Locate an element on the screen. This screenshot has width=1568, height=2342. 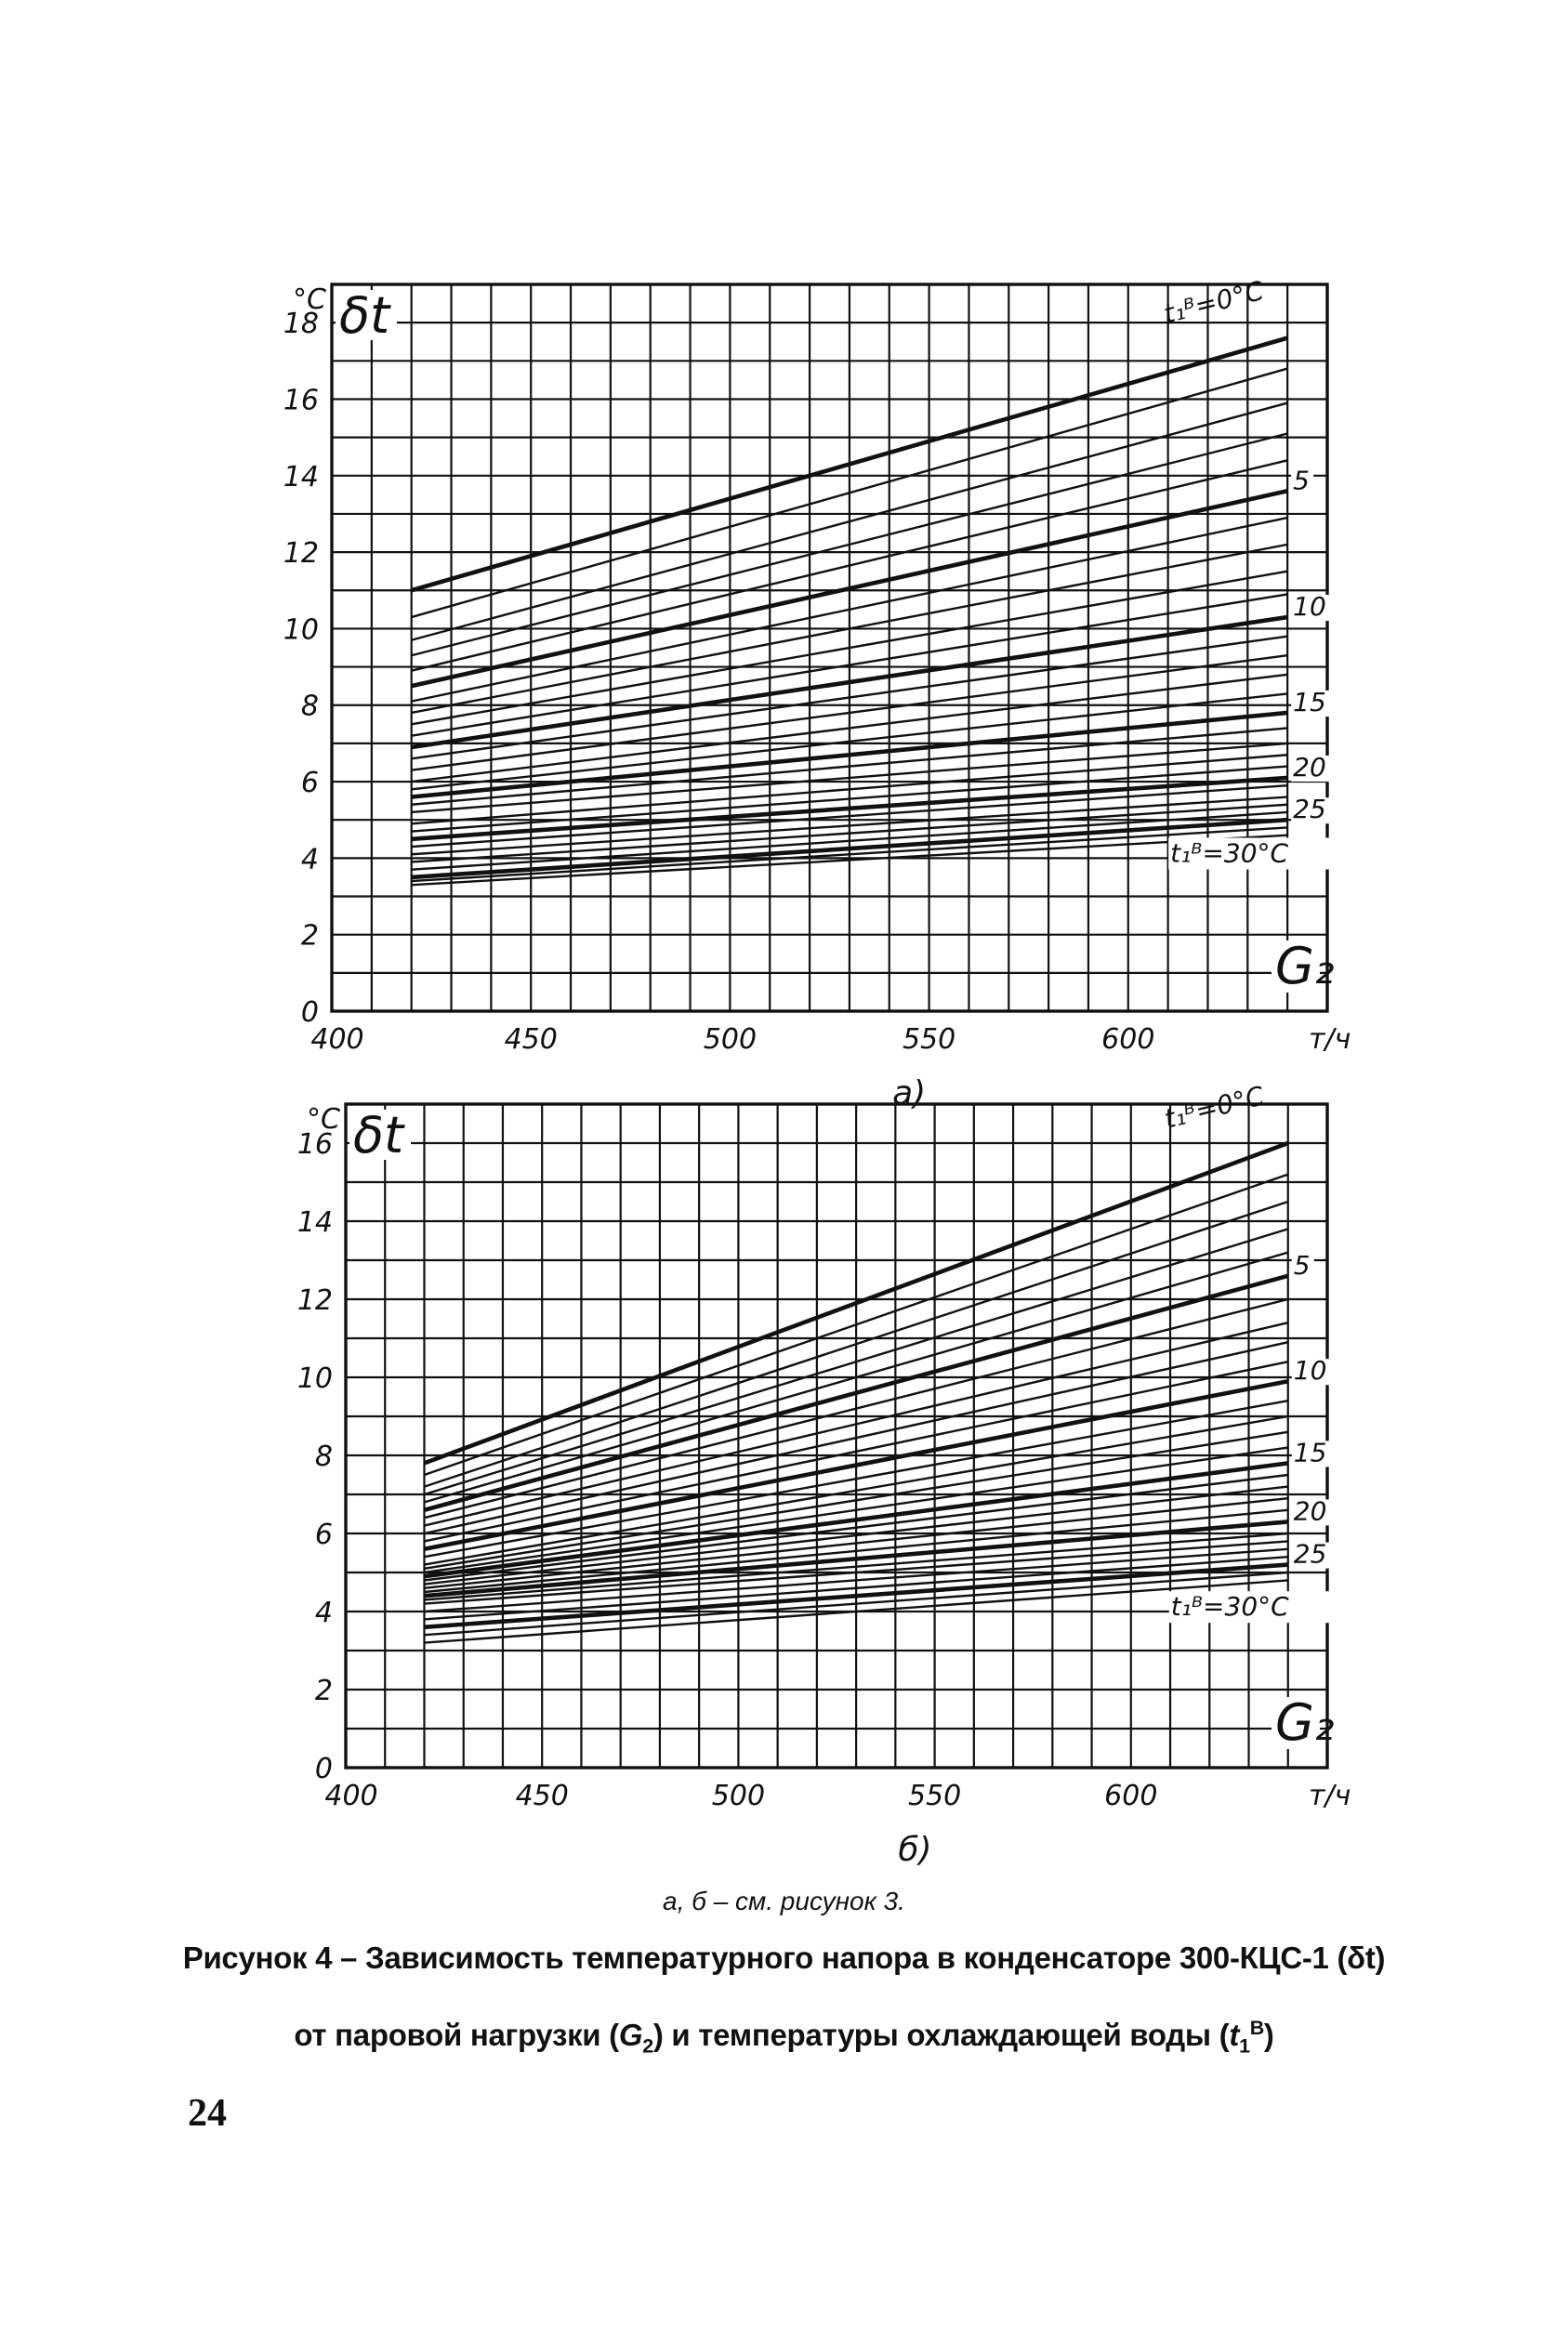
series-end-label: 5 is located at coordinates (1302, 480).